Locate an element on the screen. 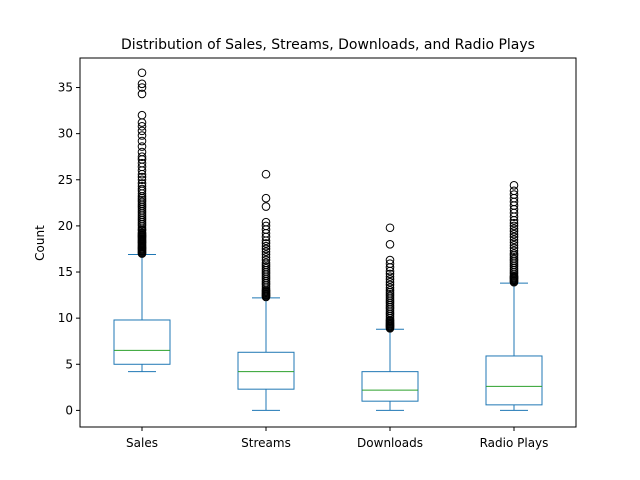 The height and width of the screenshot is (480, 640). y-tick-label: 5 is located at coordinates (69, 364).